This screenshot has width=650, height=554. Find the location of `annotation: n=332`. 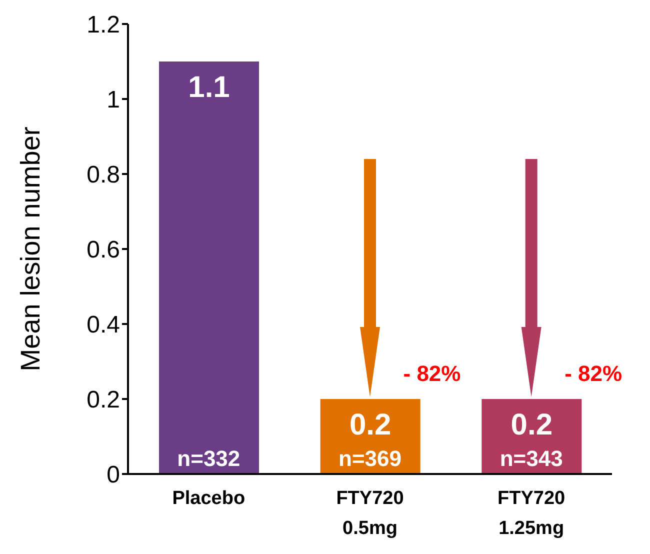

annotation: n=332 is located at coordinates (208, 458).